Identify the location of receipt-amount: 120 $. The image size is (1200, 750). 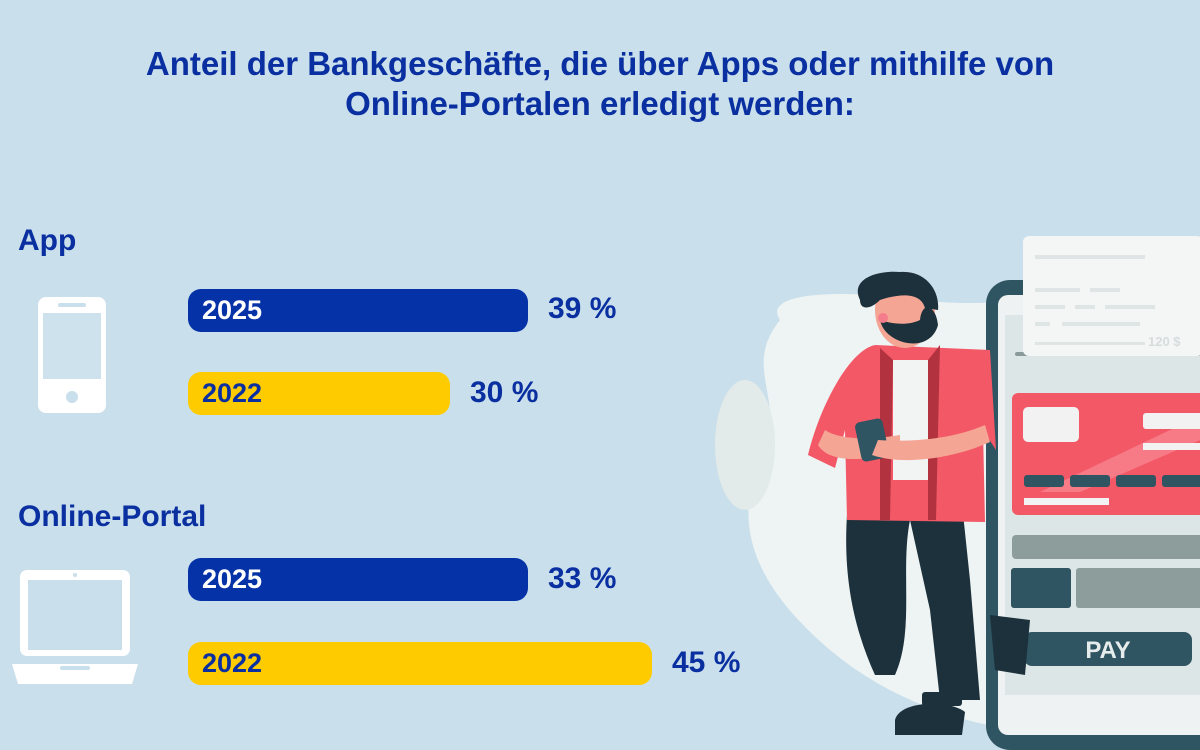
(1164, 341).